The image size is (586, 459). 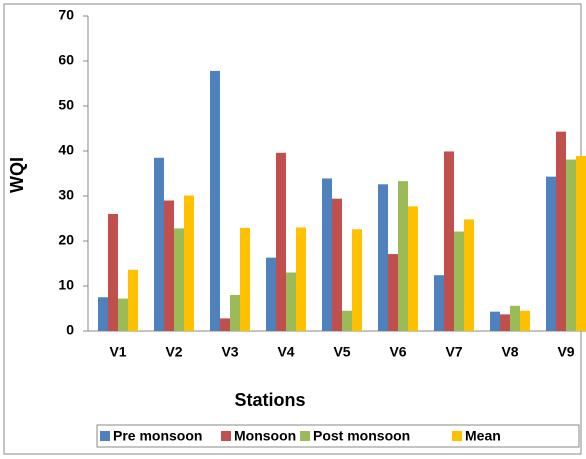 What do you see at coordinates (483, 436) in the screenshot?
I see `legend-label: Mean` at bounding box center [483, 436].